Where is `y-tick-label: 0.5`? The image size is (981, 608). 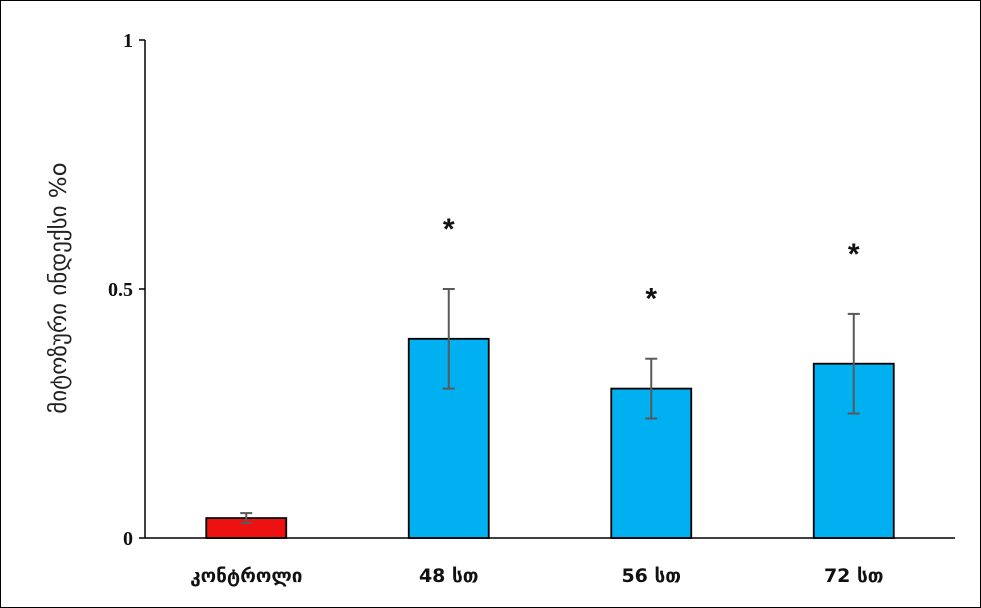 y-tick-label: 0.5 is located at coordinates (120, 290).